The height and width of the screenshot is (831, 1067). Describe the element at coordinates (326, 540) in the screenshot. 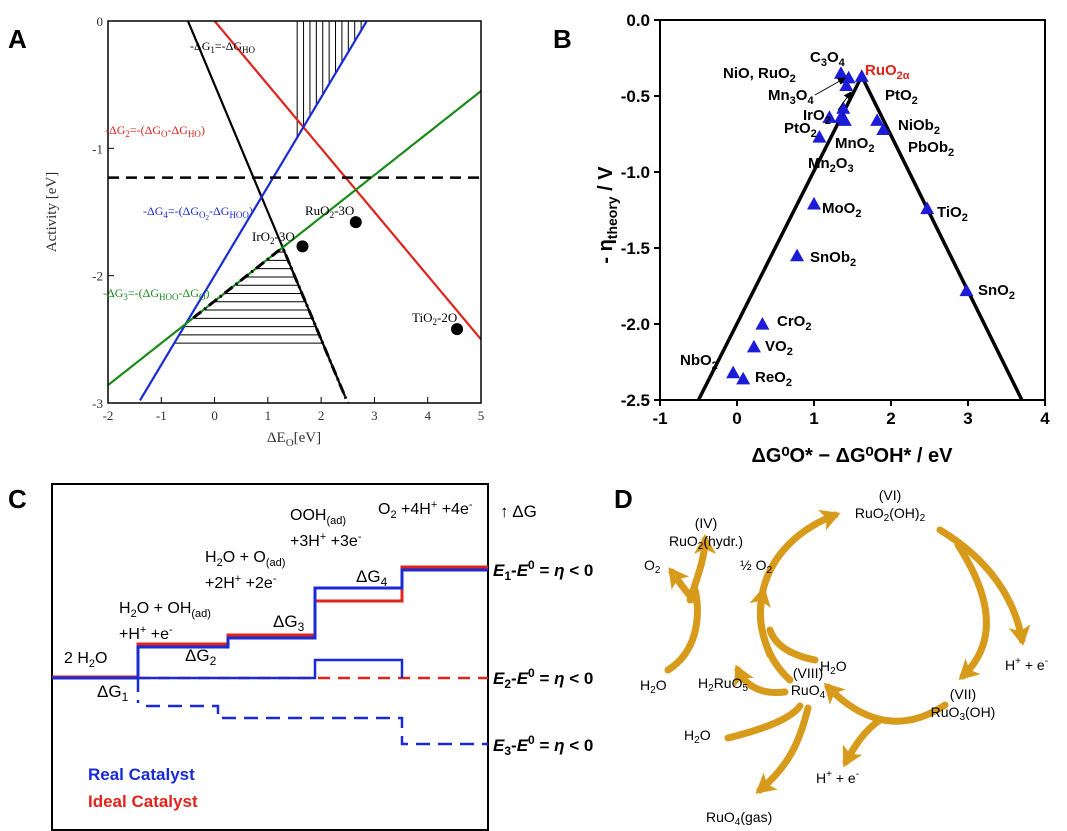

I see `state-s3-b: +3H+ +3e-` at that location.